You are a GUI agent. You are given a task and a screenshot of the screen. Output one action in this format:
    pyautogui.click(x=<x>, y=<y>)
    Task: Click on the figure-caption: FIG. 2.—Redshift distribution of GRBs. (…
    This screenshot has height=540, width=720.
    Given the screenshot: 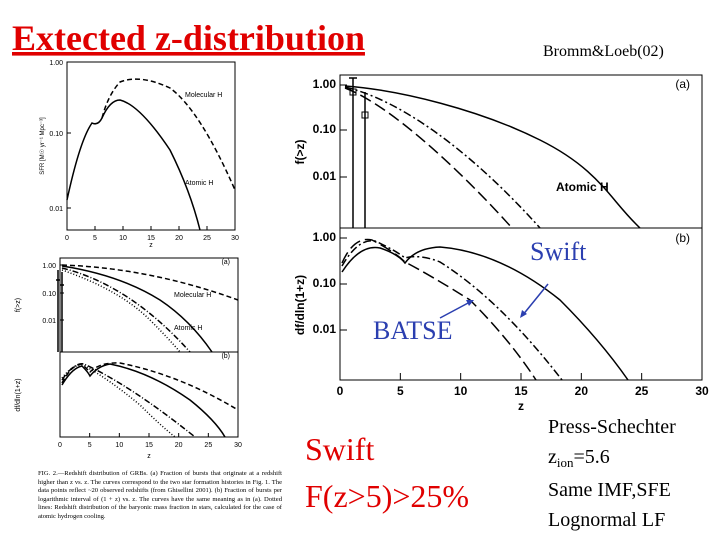 What is the action you would take?
    pyautogui.click(x=160, y=495)
    